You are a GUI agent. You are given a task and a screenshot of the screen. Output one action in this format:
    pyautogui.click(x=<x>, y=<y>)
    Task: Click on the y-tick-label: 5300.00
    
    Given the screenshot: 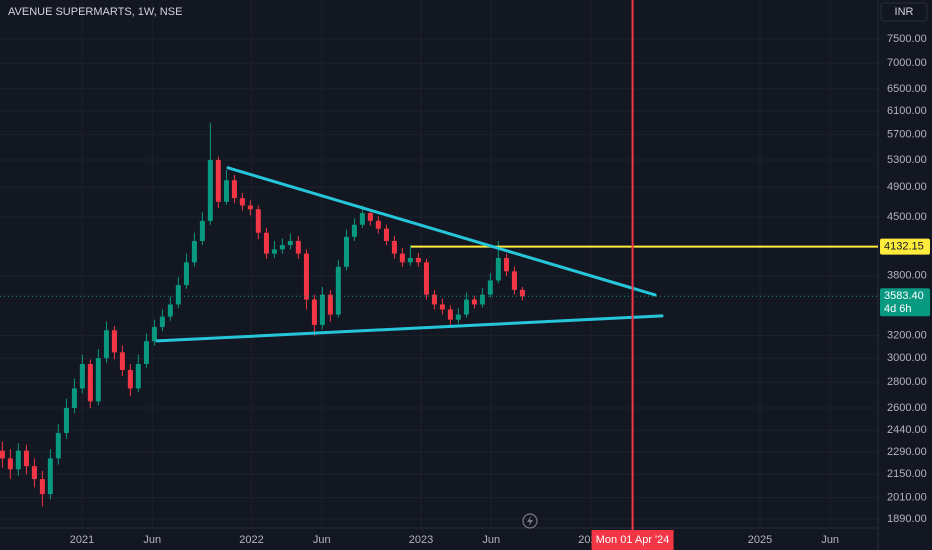 What is the action you would take?
    pyautogui.click(x=907, y=160)
    